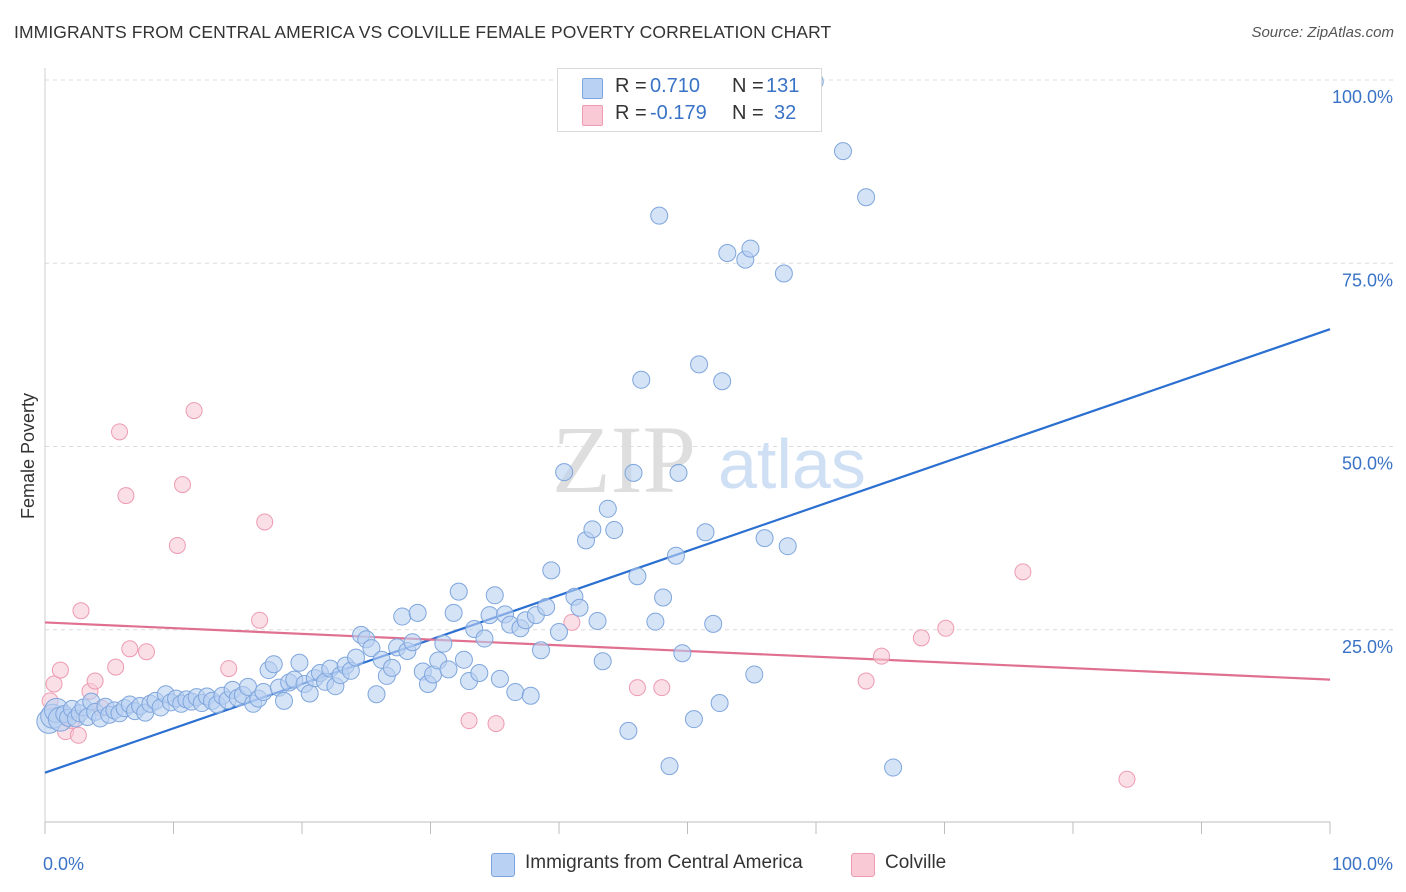 This screenshot has height=892, width=1406. Describe the element at coordinates (783, 86) in the screenshot. I see `legend-n-value: 131` at that location.